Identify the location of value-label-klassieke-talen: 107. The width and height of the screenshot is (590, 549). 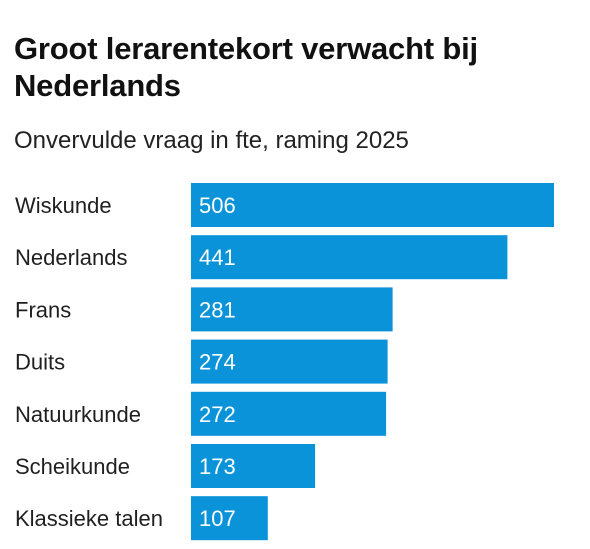
(217, 518).